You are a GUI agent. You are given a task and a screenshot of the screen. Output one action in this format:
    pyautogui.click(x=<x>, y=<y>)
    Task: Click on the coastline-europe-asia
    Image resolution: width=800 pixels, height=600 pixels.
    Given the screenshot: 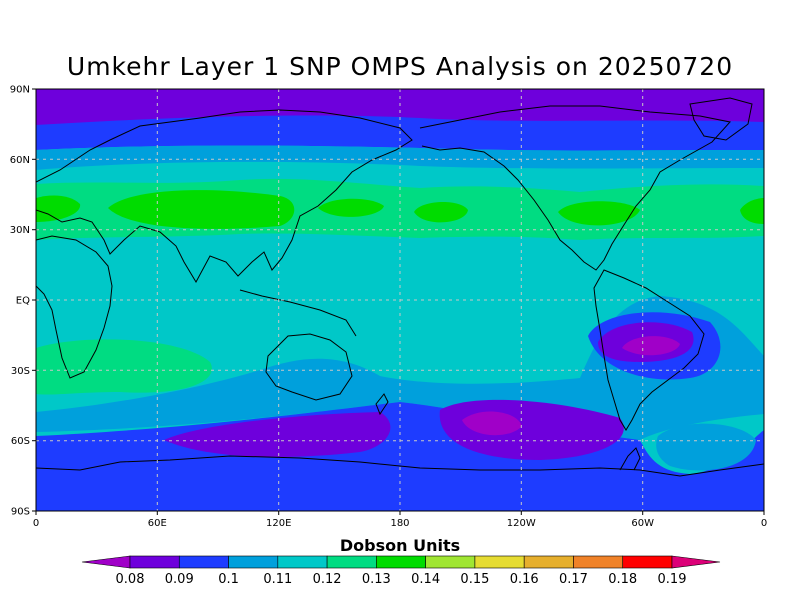 What is the action you would take?
    pyautogui.click(x=224, y=196)
    